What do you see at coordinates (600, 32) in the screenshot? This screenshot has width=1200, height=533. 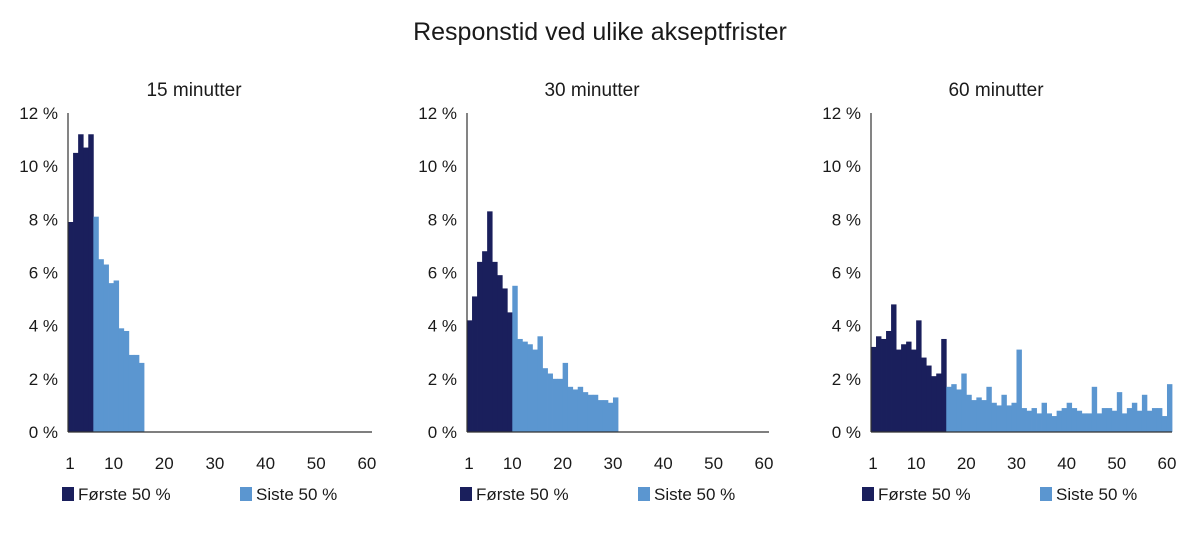 I see `main-title: Responstid ved ulike akseptfrister` at bounding box center [600, 32].